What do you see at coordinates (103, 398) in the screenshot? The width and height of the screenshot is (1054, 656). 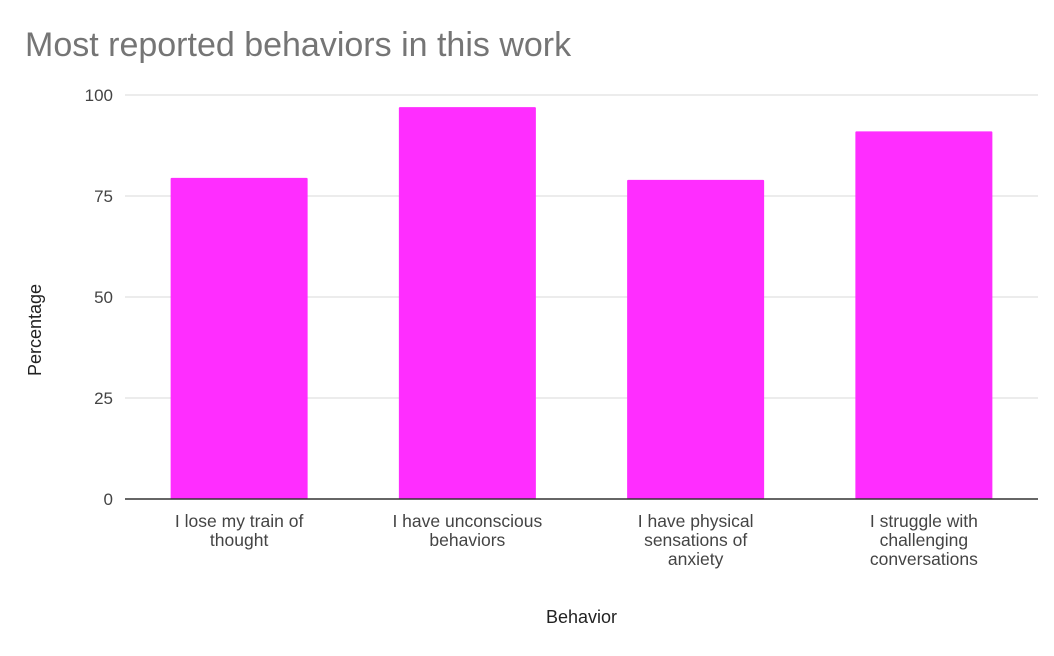 I see `y-tick-label: 25` at bounding box center [103, 398].